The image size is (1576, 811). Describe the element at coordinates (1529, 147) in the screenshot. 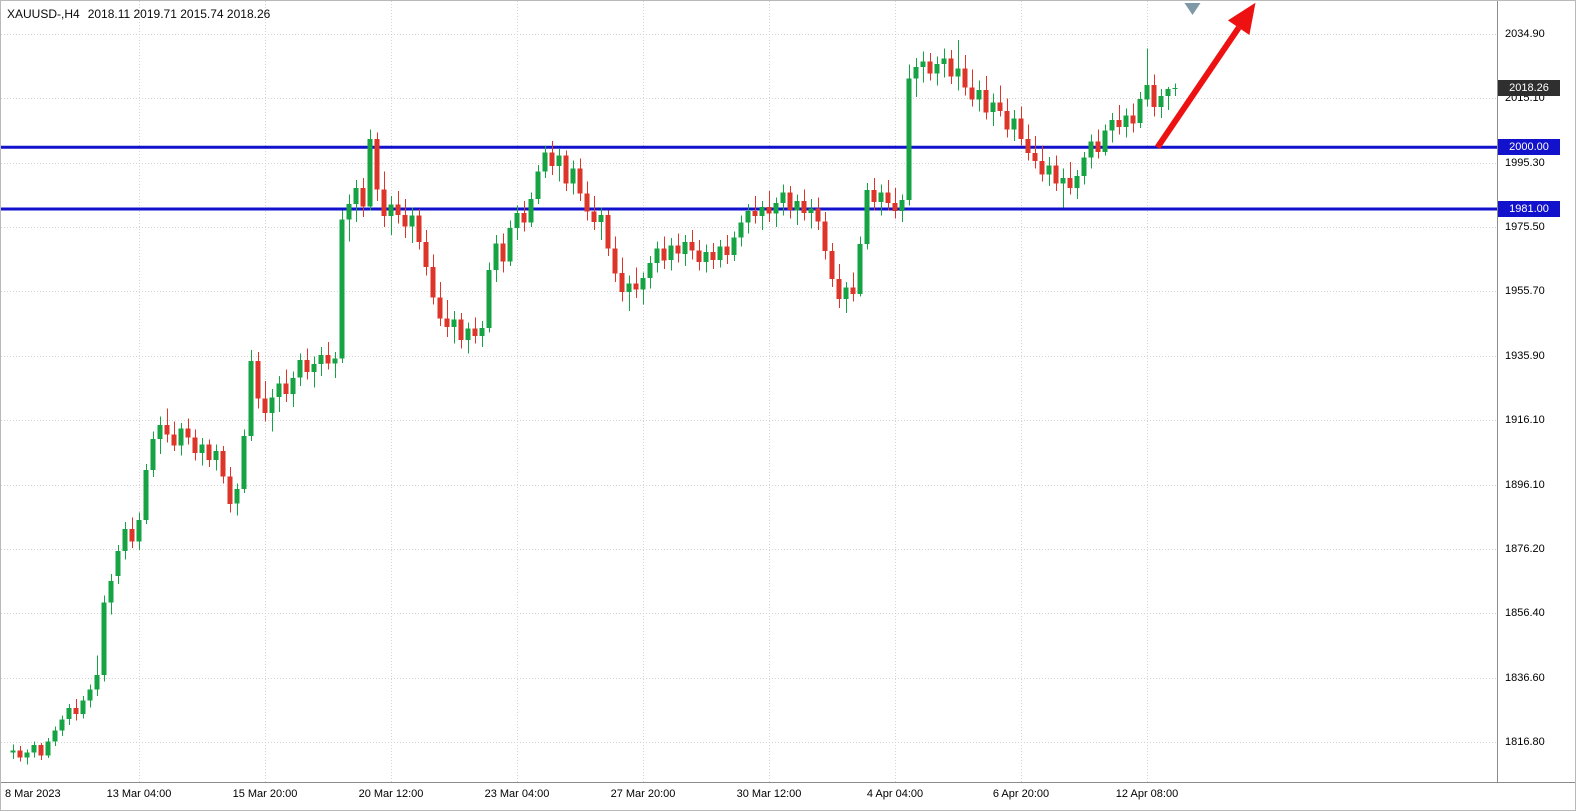

I see `hline-price-tag-2000: 2000.00` at that location.